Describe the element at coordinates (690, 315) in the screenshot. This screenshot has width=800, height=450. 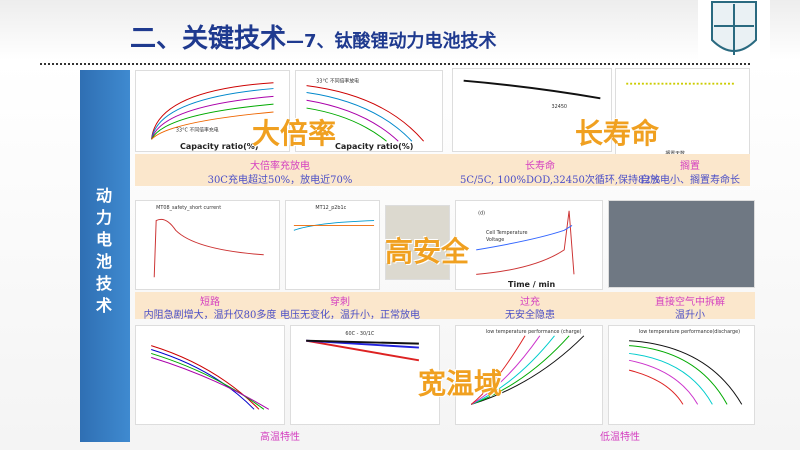
I see `caption-text: 温升小` at that location.